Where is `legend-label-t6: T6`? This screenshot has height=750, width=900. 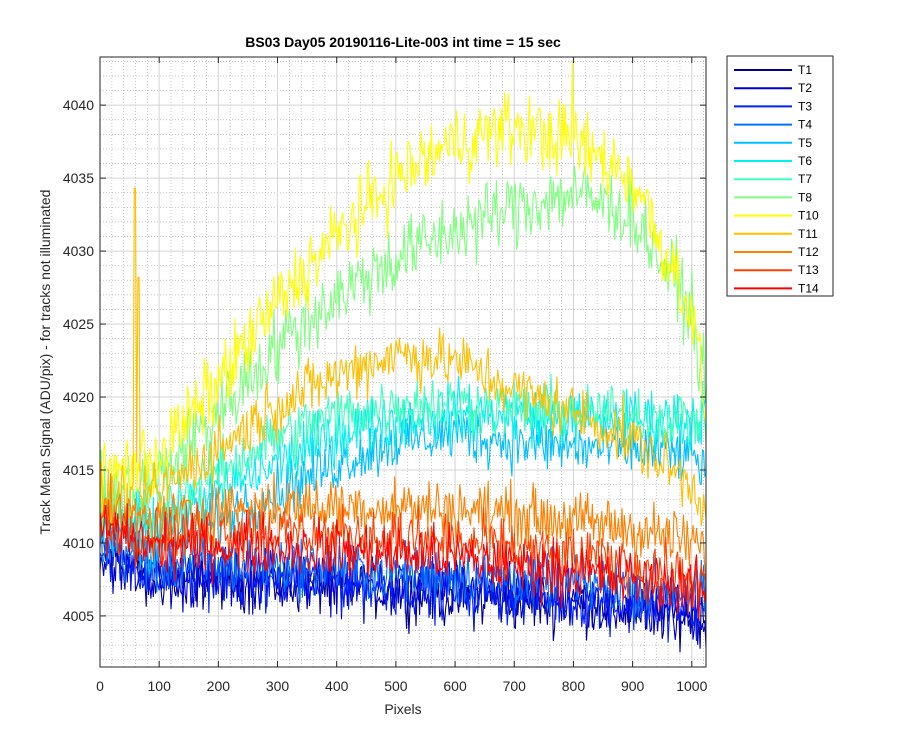
legend-label-t6: T6 is located at coordinates (805, 161).